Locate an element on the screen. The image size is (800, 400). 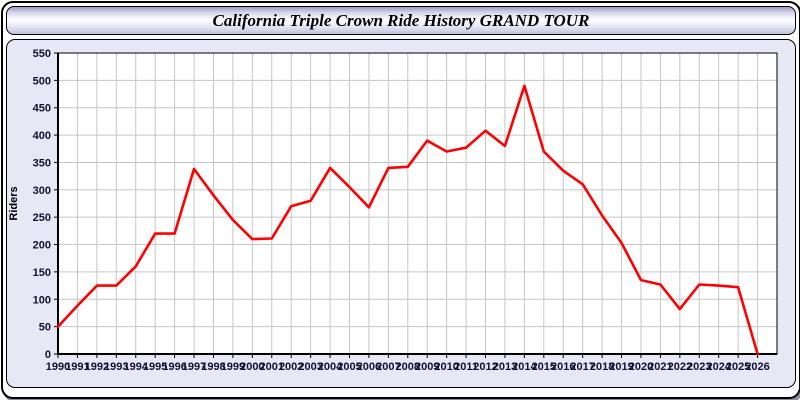
svg-text: 1991 is located at coordinates (77, 367).